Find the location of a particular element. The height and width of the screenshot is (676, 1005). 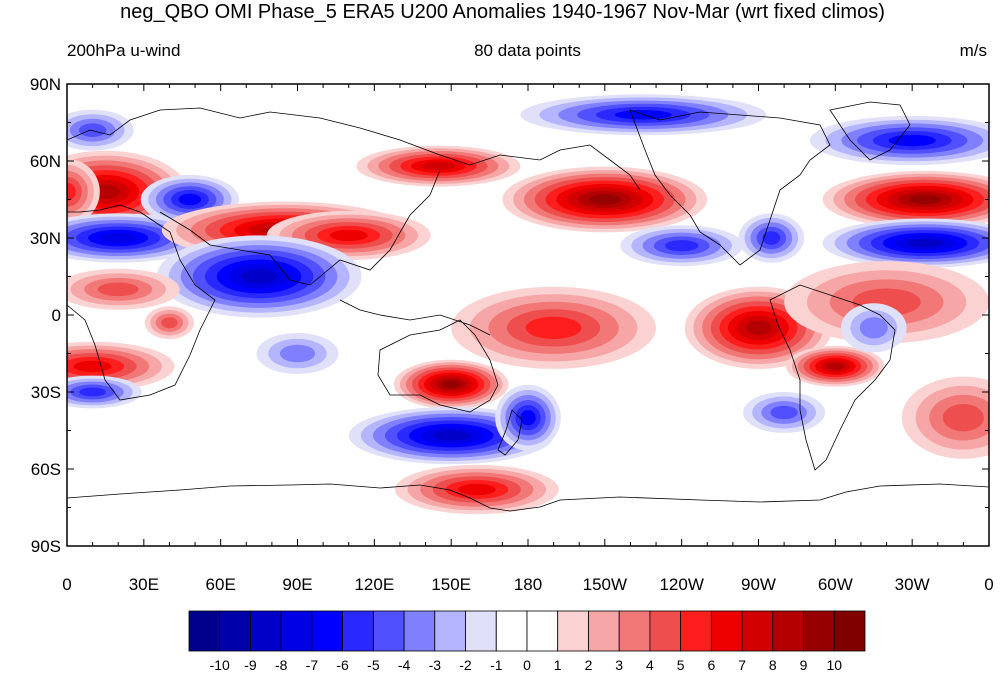

longitude-label: 90W is located at coordinates (758, 584).